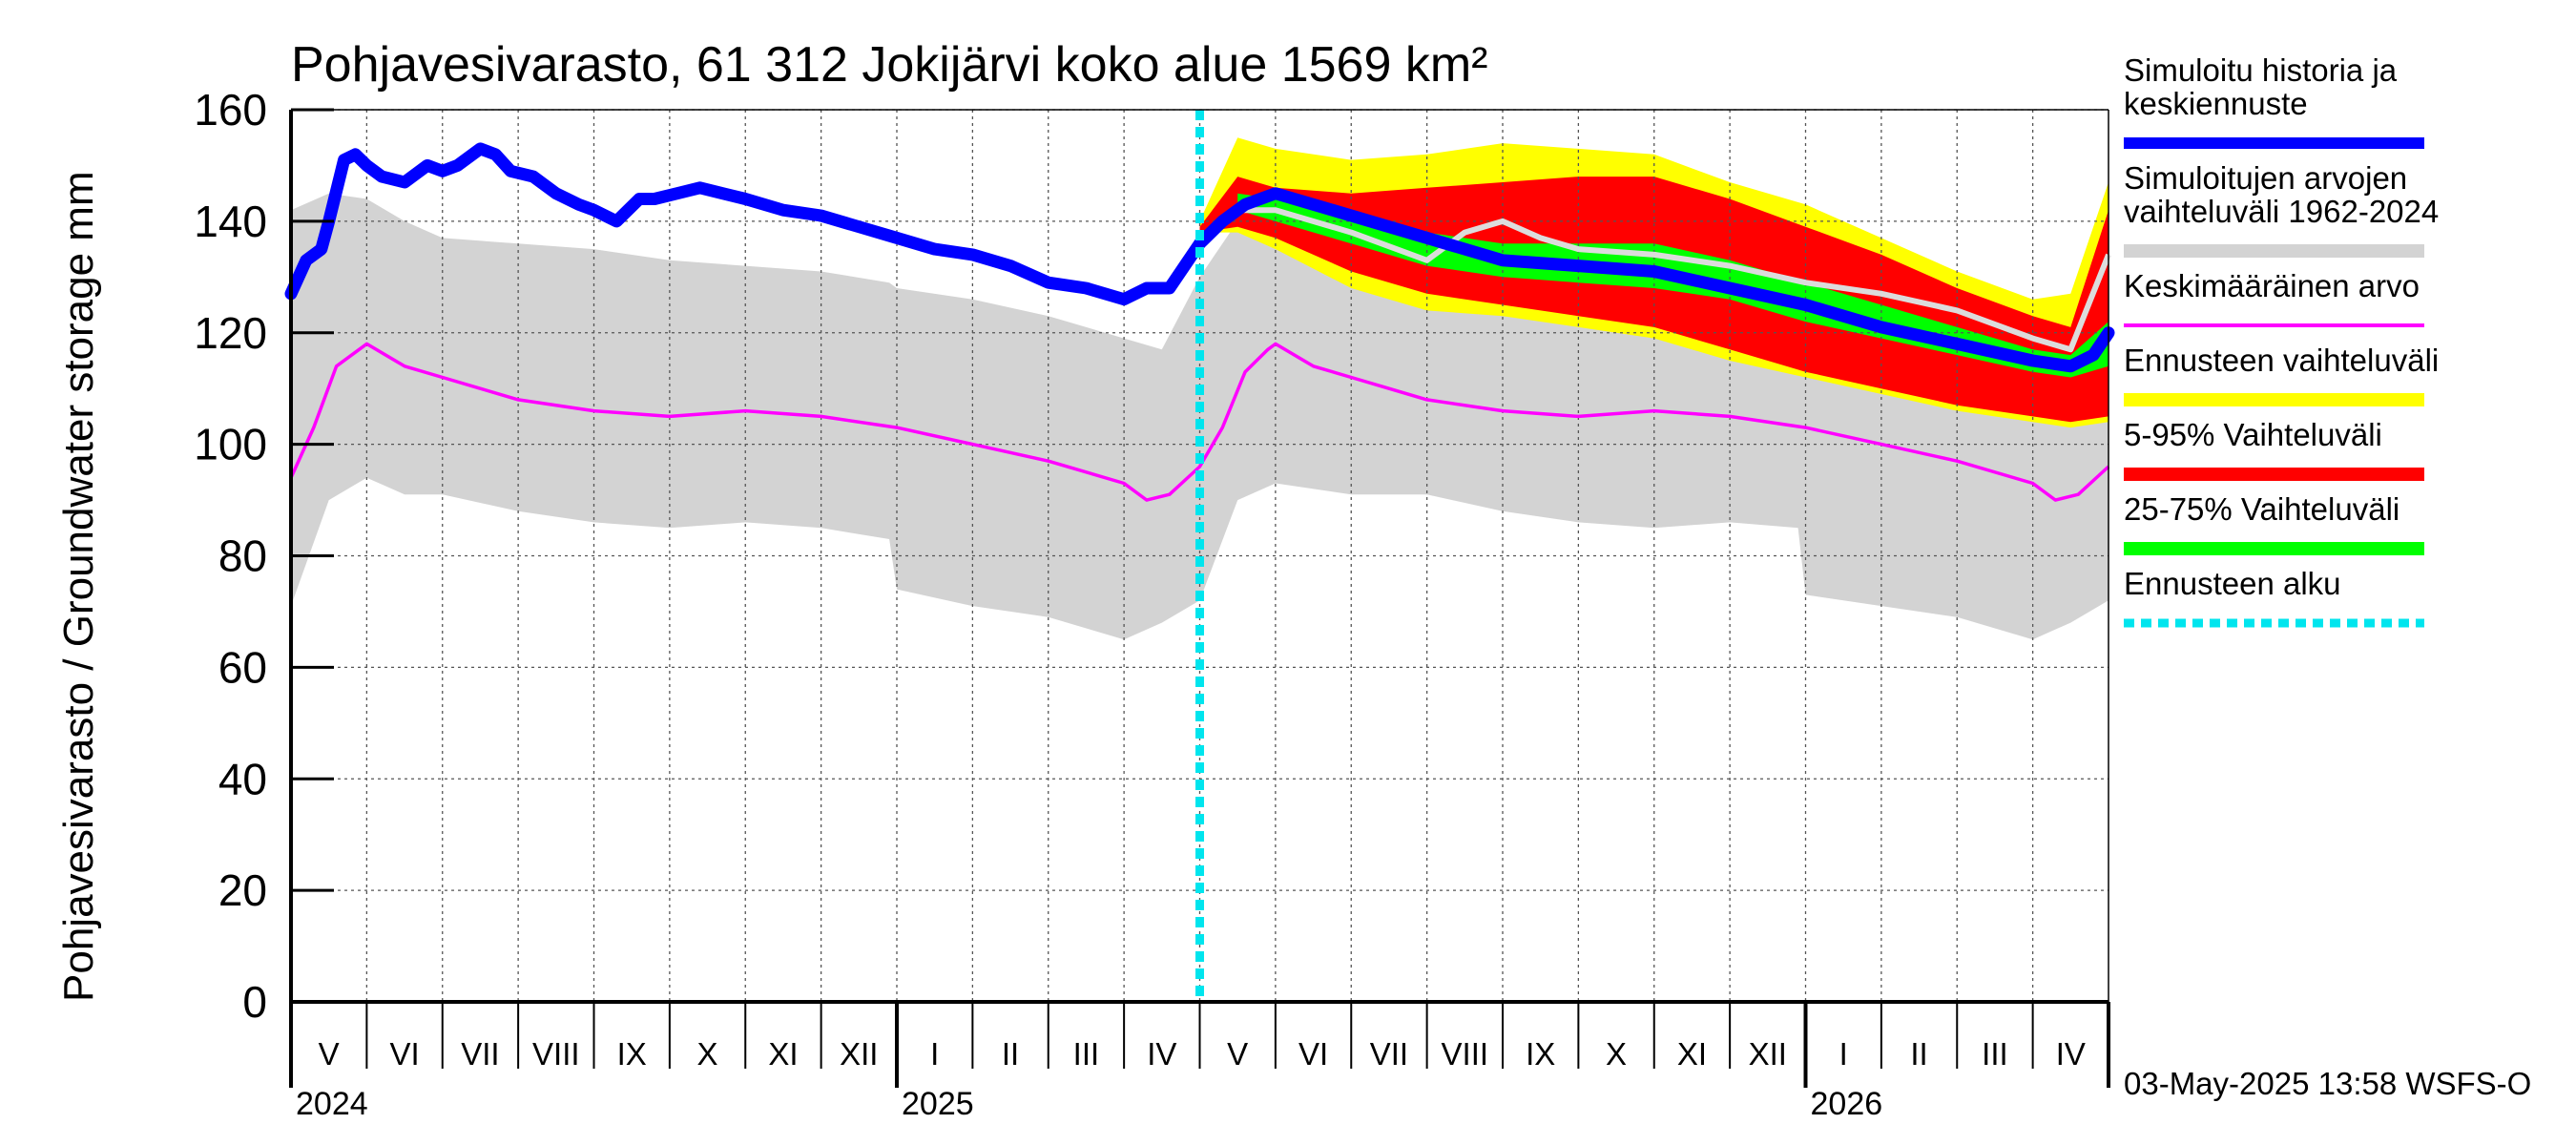 This screenshot has height=1145, width=2576. I want to click on legend-label: 25-75% Vaihteluväli, so click(2261, 509).